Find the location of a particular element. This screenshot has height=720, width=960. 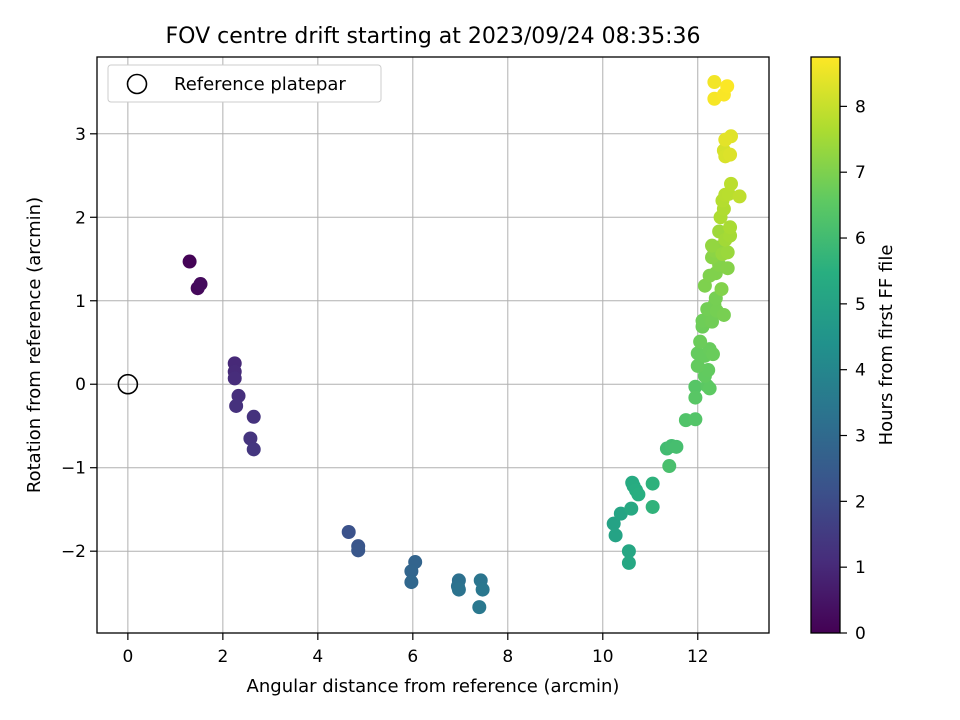

colorbar-tick-label: 8 is located at coordinates (860, 107).